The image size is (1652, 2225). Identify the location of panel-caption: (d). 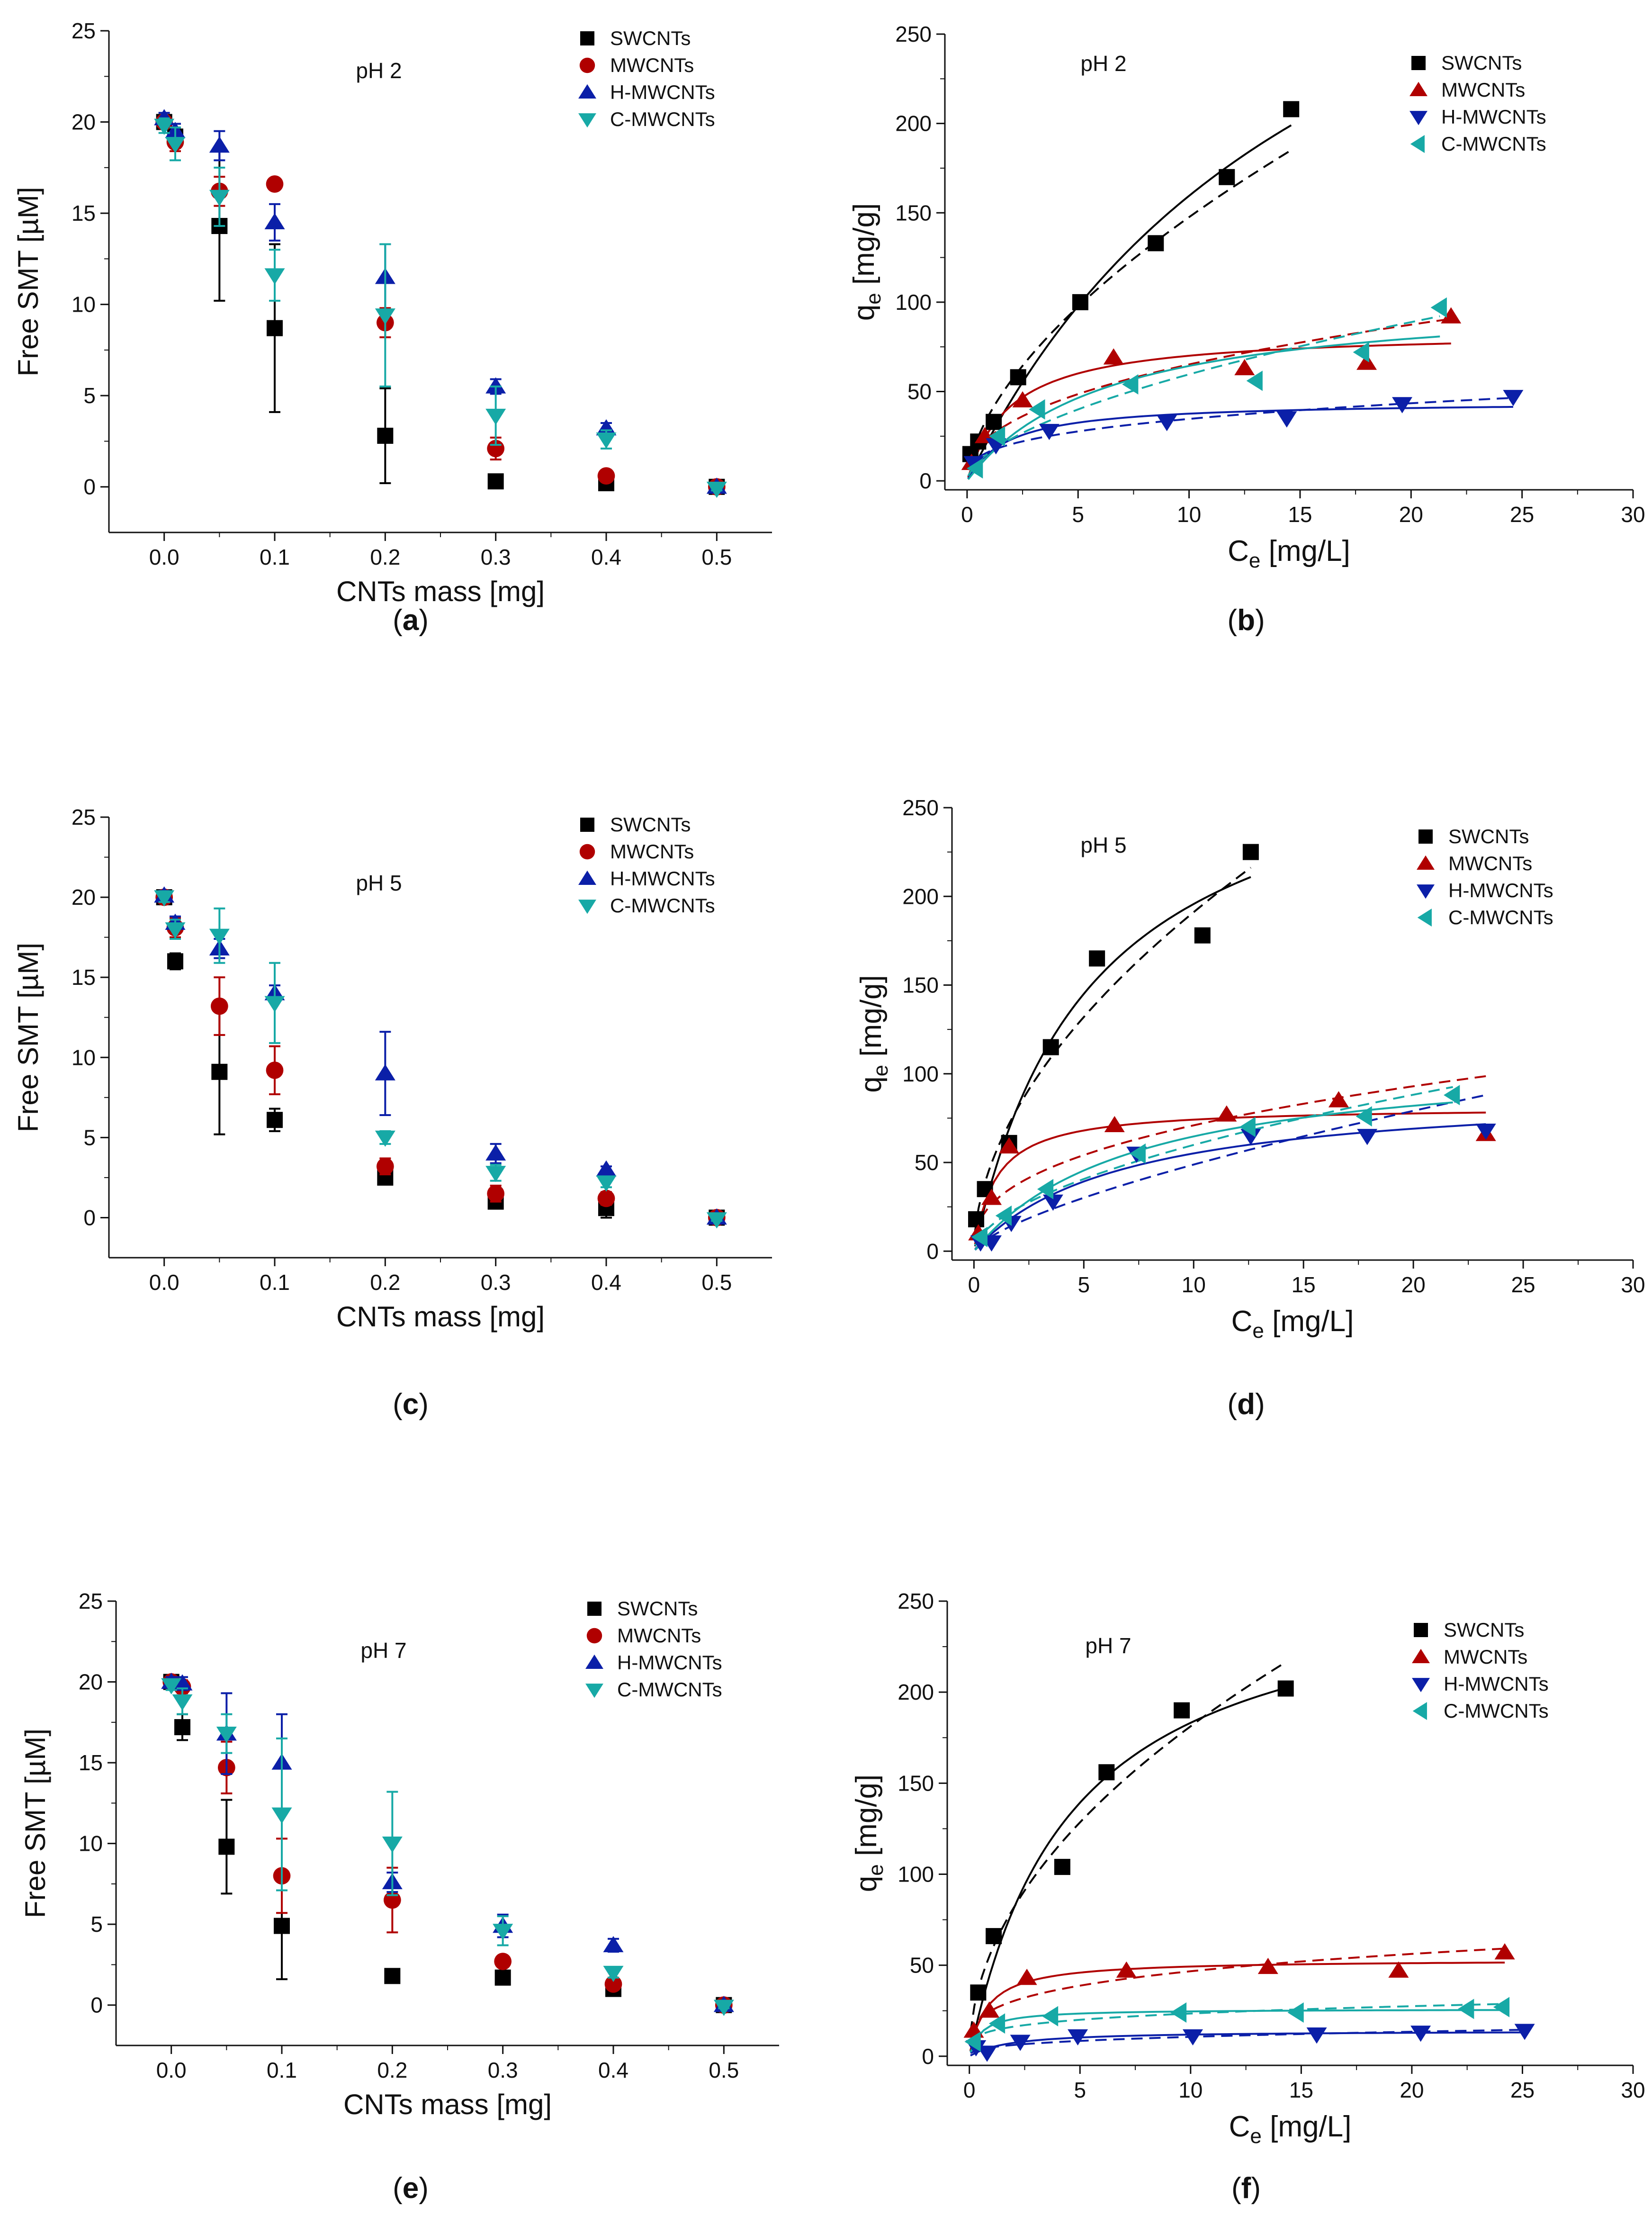
(1246, 1405).